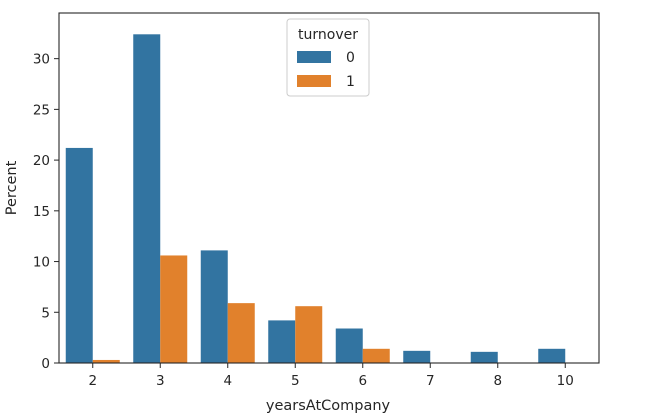 This screenshot has height=418, width=650. Describe the element at coordinates (41, 161) in the screenshot. I see `y-tick-label: 20` at that location.